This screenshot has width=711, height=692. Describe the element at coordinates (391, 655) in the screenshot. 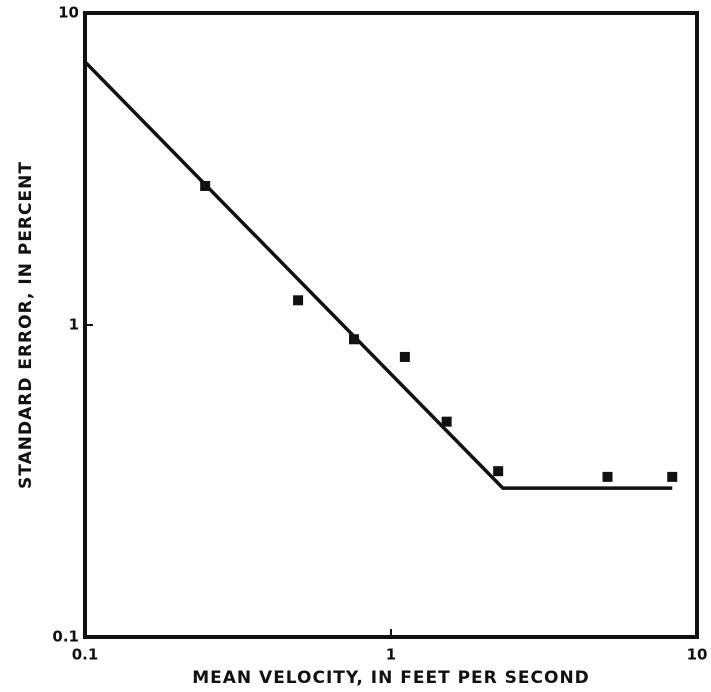

I see `x-tick-label: 1` at that location.